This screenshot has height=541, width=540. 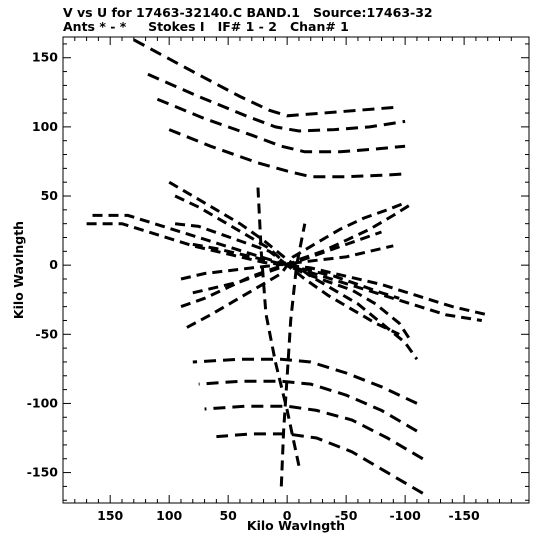 What do you see at coordinates (110, 515) in the screenshot?
I see `x-tick-label: 150` at bounding box center [110, 515].